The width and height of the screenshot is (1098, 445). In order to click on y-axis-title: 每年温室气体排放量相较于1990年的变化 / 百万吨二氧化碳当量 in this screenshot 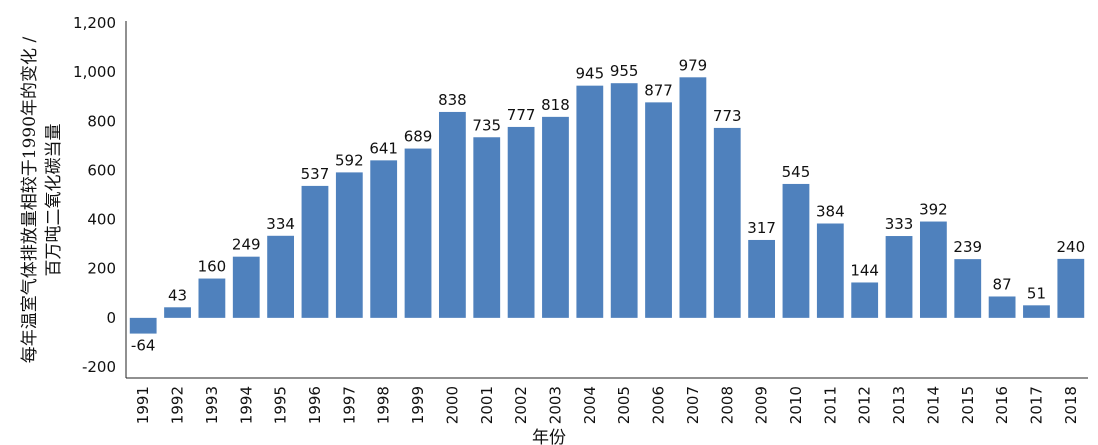, I will do `click(42, 200)`.